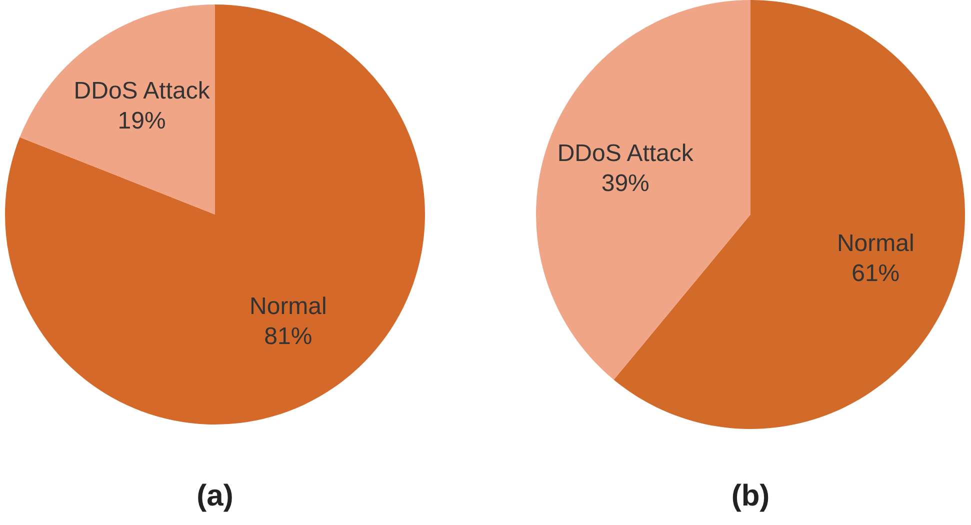 The width and height of the screenshot is (971, 525). What do you see at coordinates (288, 336) in the screenshot?
I see `data-label: 81%` at bounding box center [288, 336].